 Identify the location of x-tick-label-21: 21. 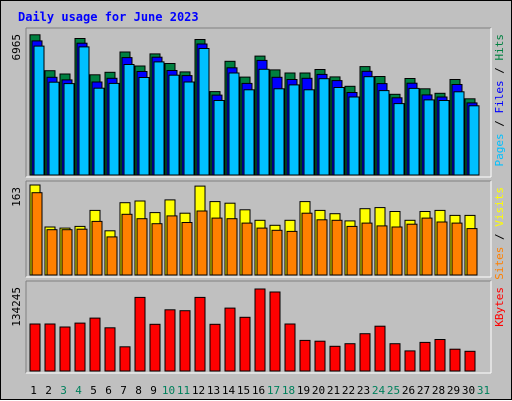
(333, 390).